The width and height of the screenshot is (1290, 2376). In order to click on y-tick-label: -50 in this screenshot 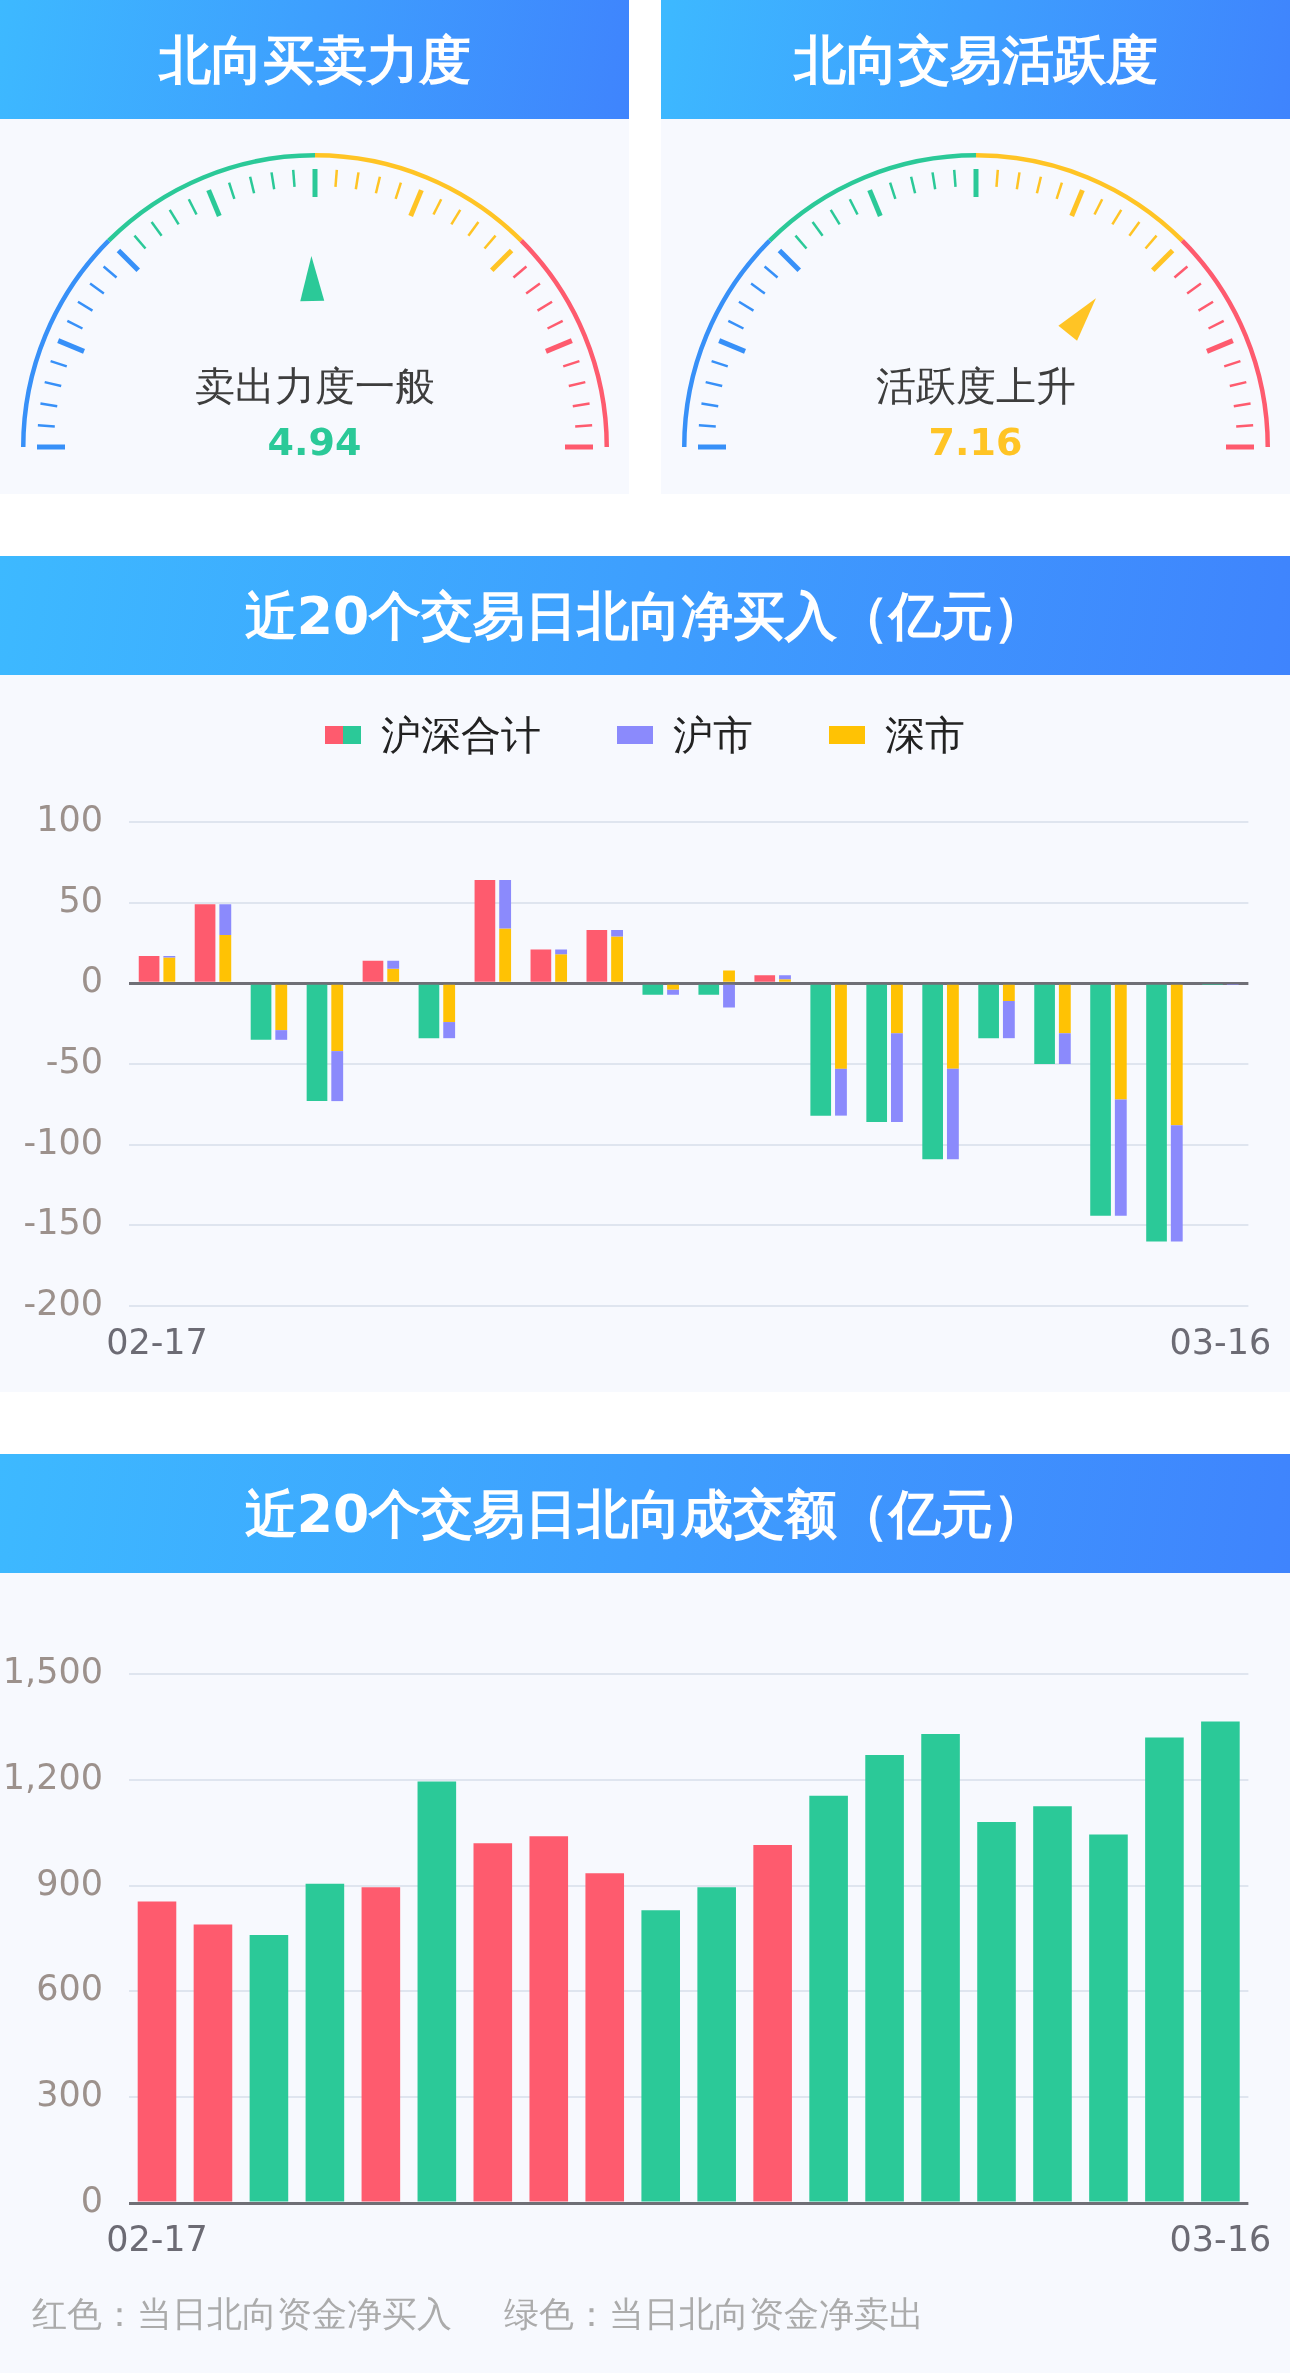, I will do `click(74, 1061)`.